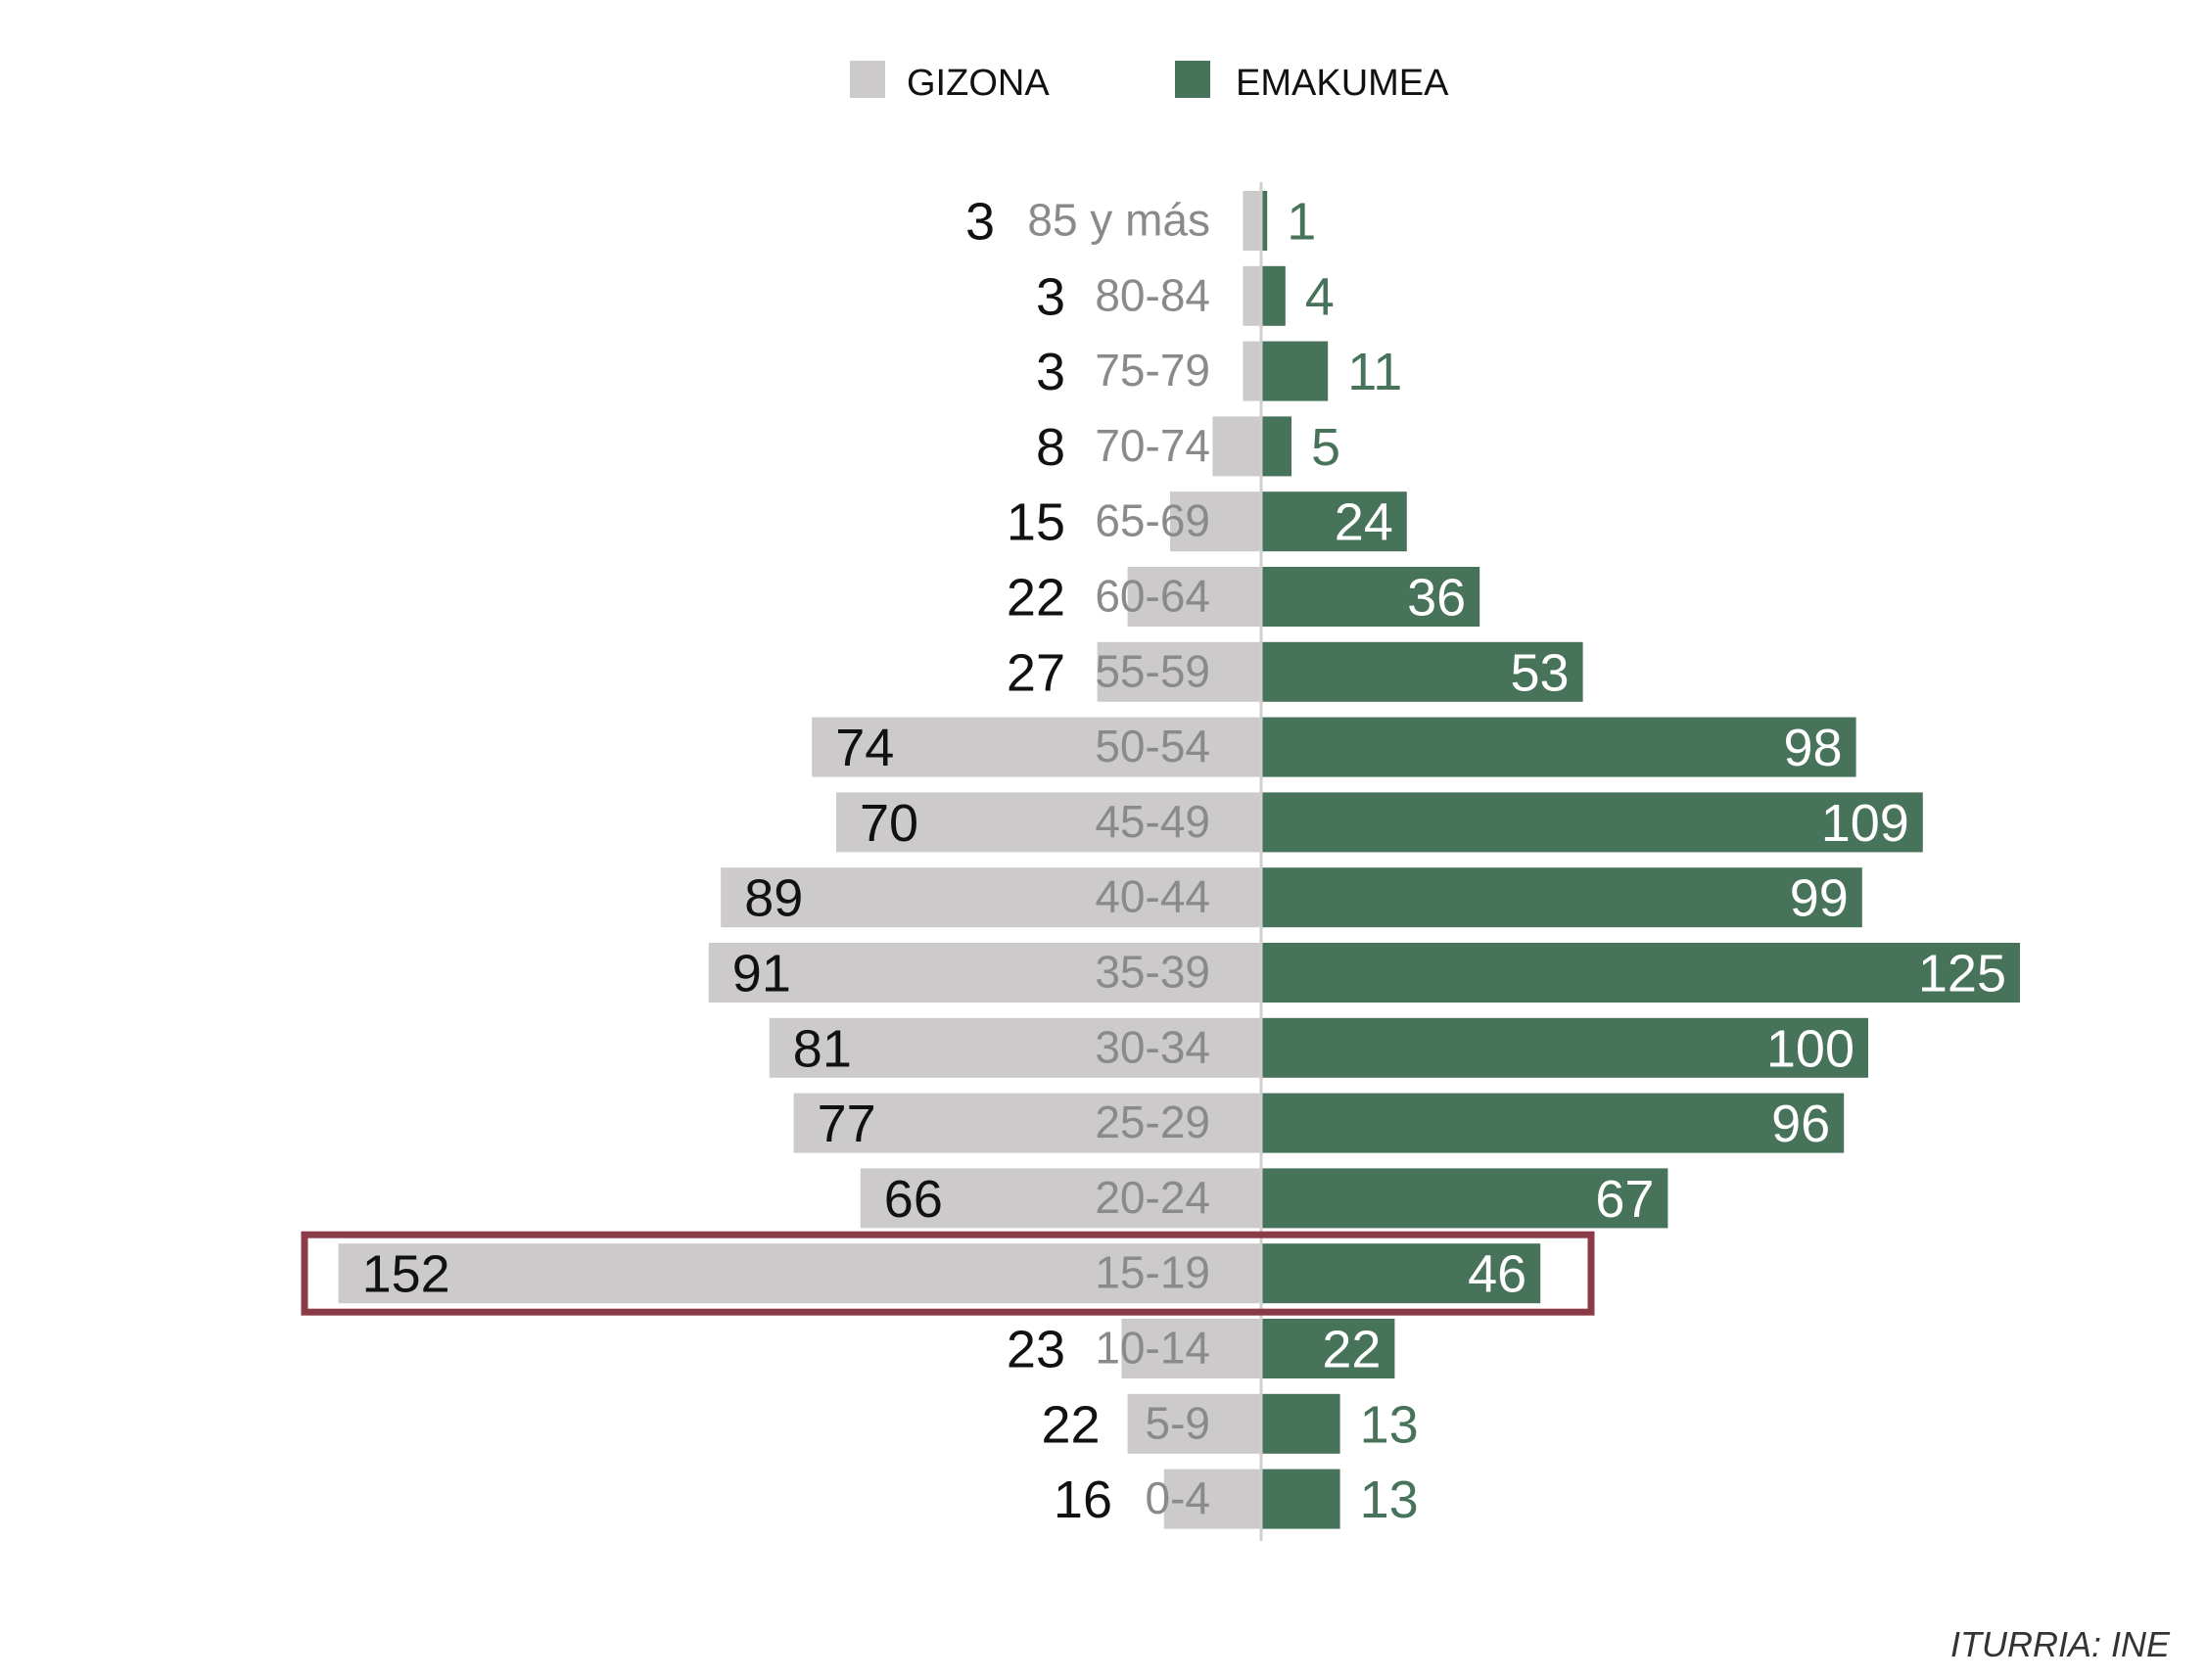 The width and height of the screenshot is (2206, 1680). I want to click on value-emakumea-55-59: 53, so click(1540, 672).